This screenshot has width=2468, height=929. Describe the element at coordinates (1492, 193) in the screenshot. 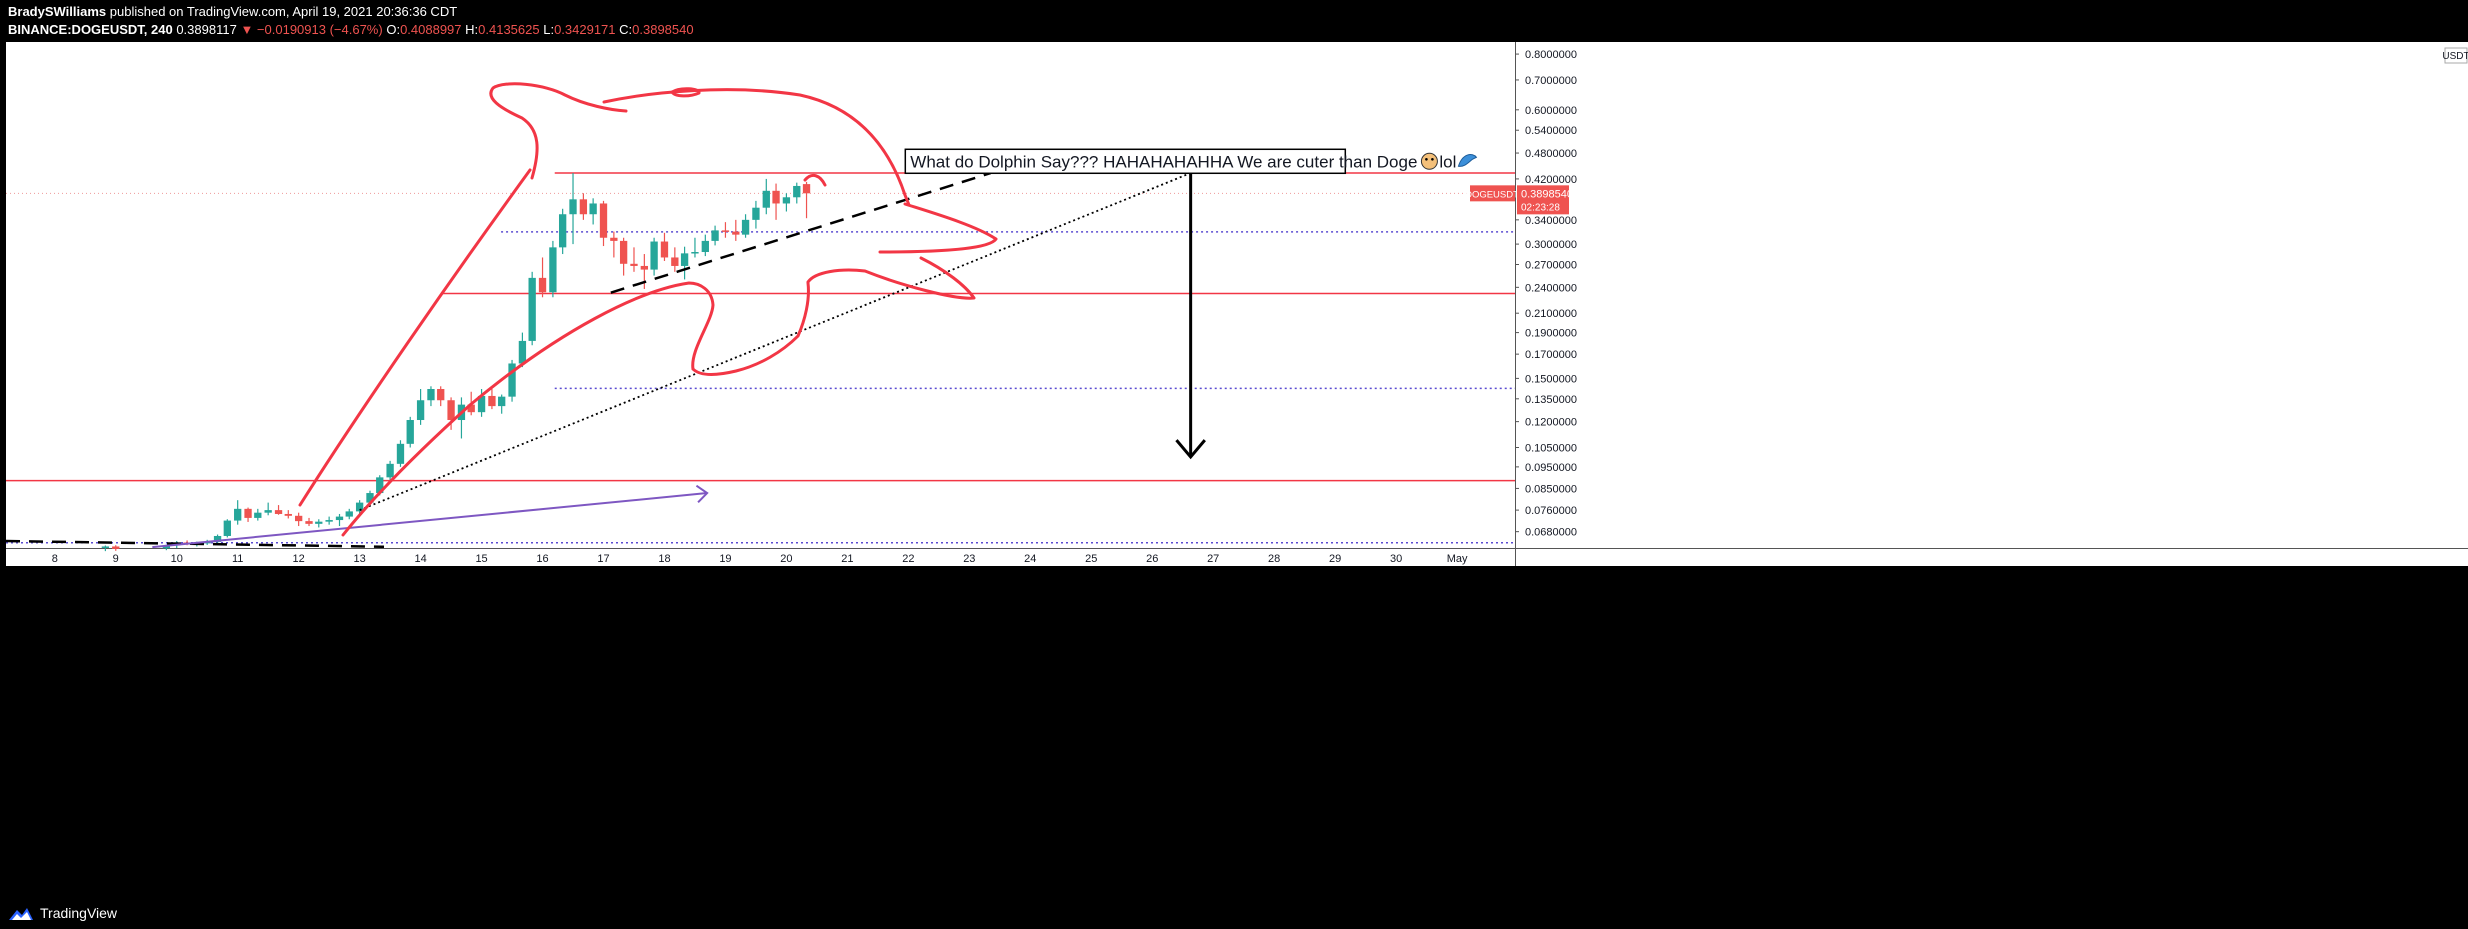

I see `symbol-price-tag` at that location.